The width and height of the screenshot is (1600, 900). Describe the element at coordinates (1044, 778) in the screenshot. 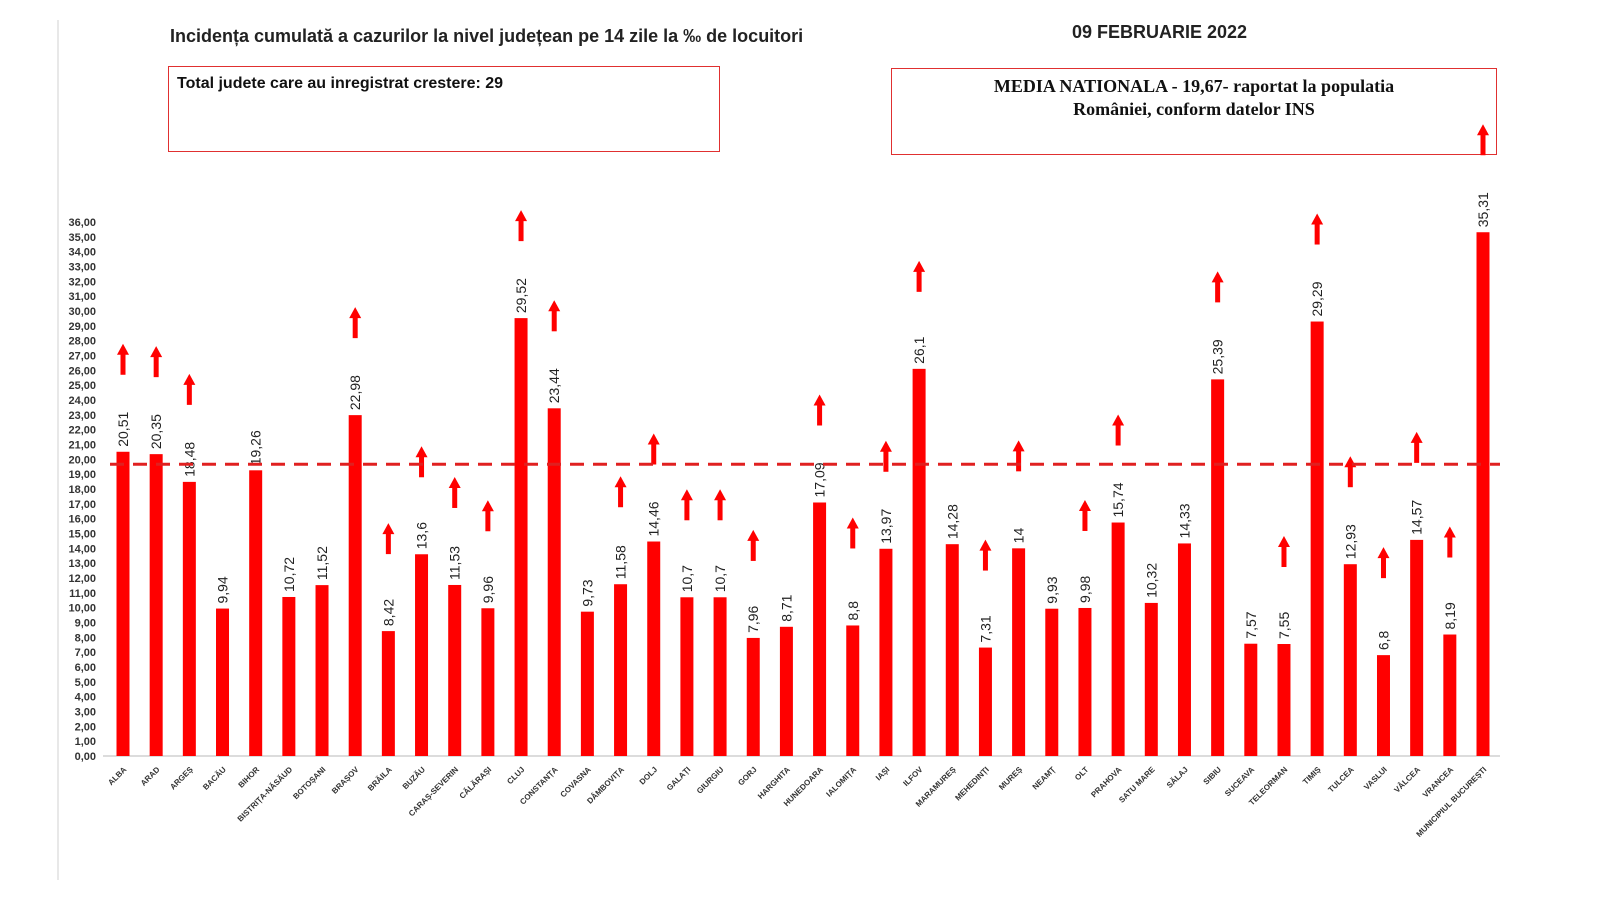

I see `x-tick-label: NEAMȚ` at that location.